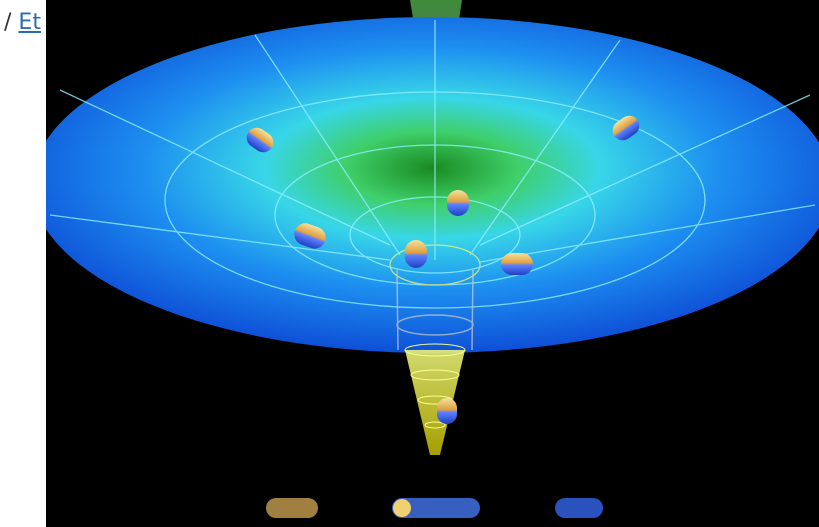 This screenshot has height=527, width=819. I want to click on breadcrumb-link: Et, so click(29, 22).